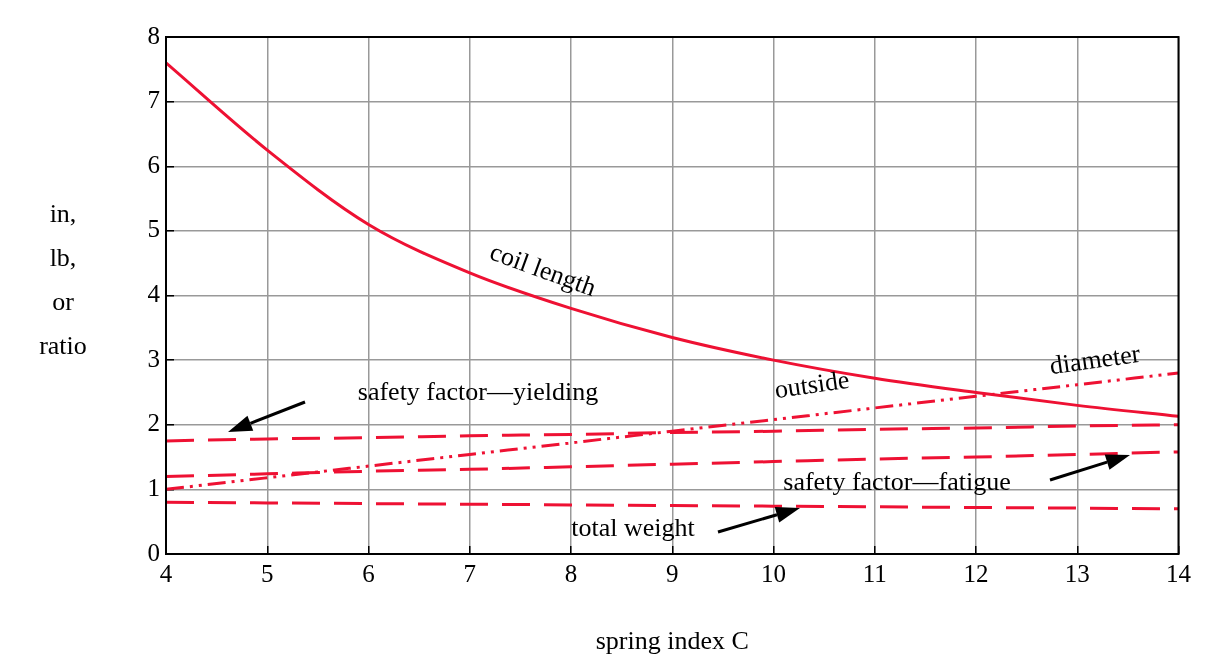 The height and width of the screenshot is (670, 1213). What do you see at coordinates (153, 552) in the screenshot?
I see `y-tick-label: 0` at bounding box center [153, 552].